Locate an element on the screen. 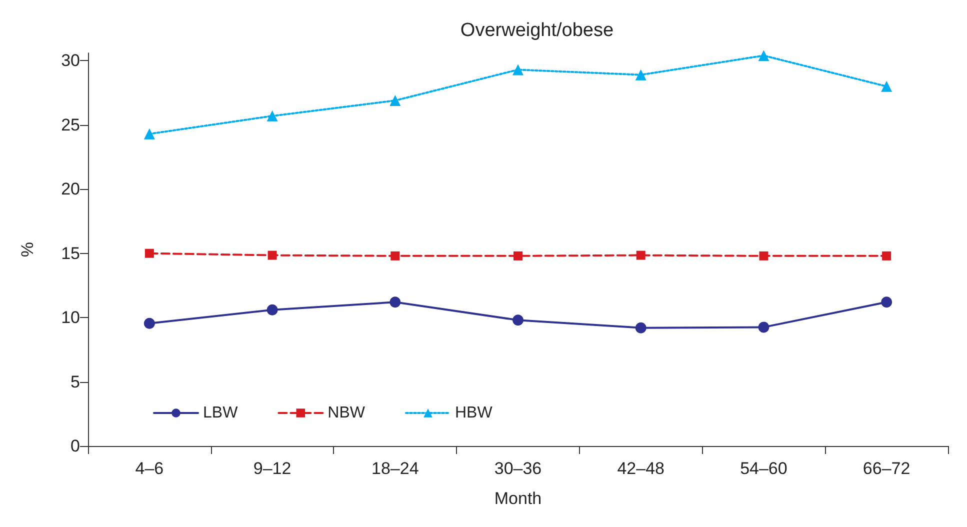 This screenshot has width=967, height=527. x-tick-label: 42–48 is located at coordinates (640, 468).